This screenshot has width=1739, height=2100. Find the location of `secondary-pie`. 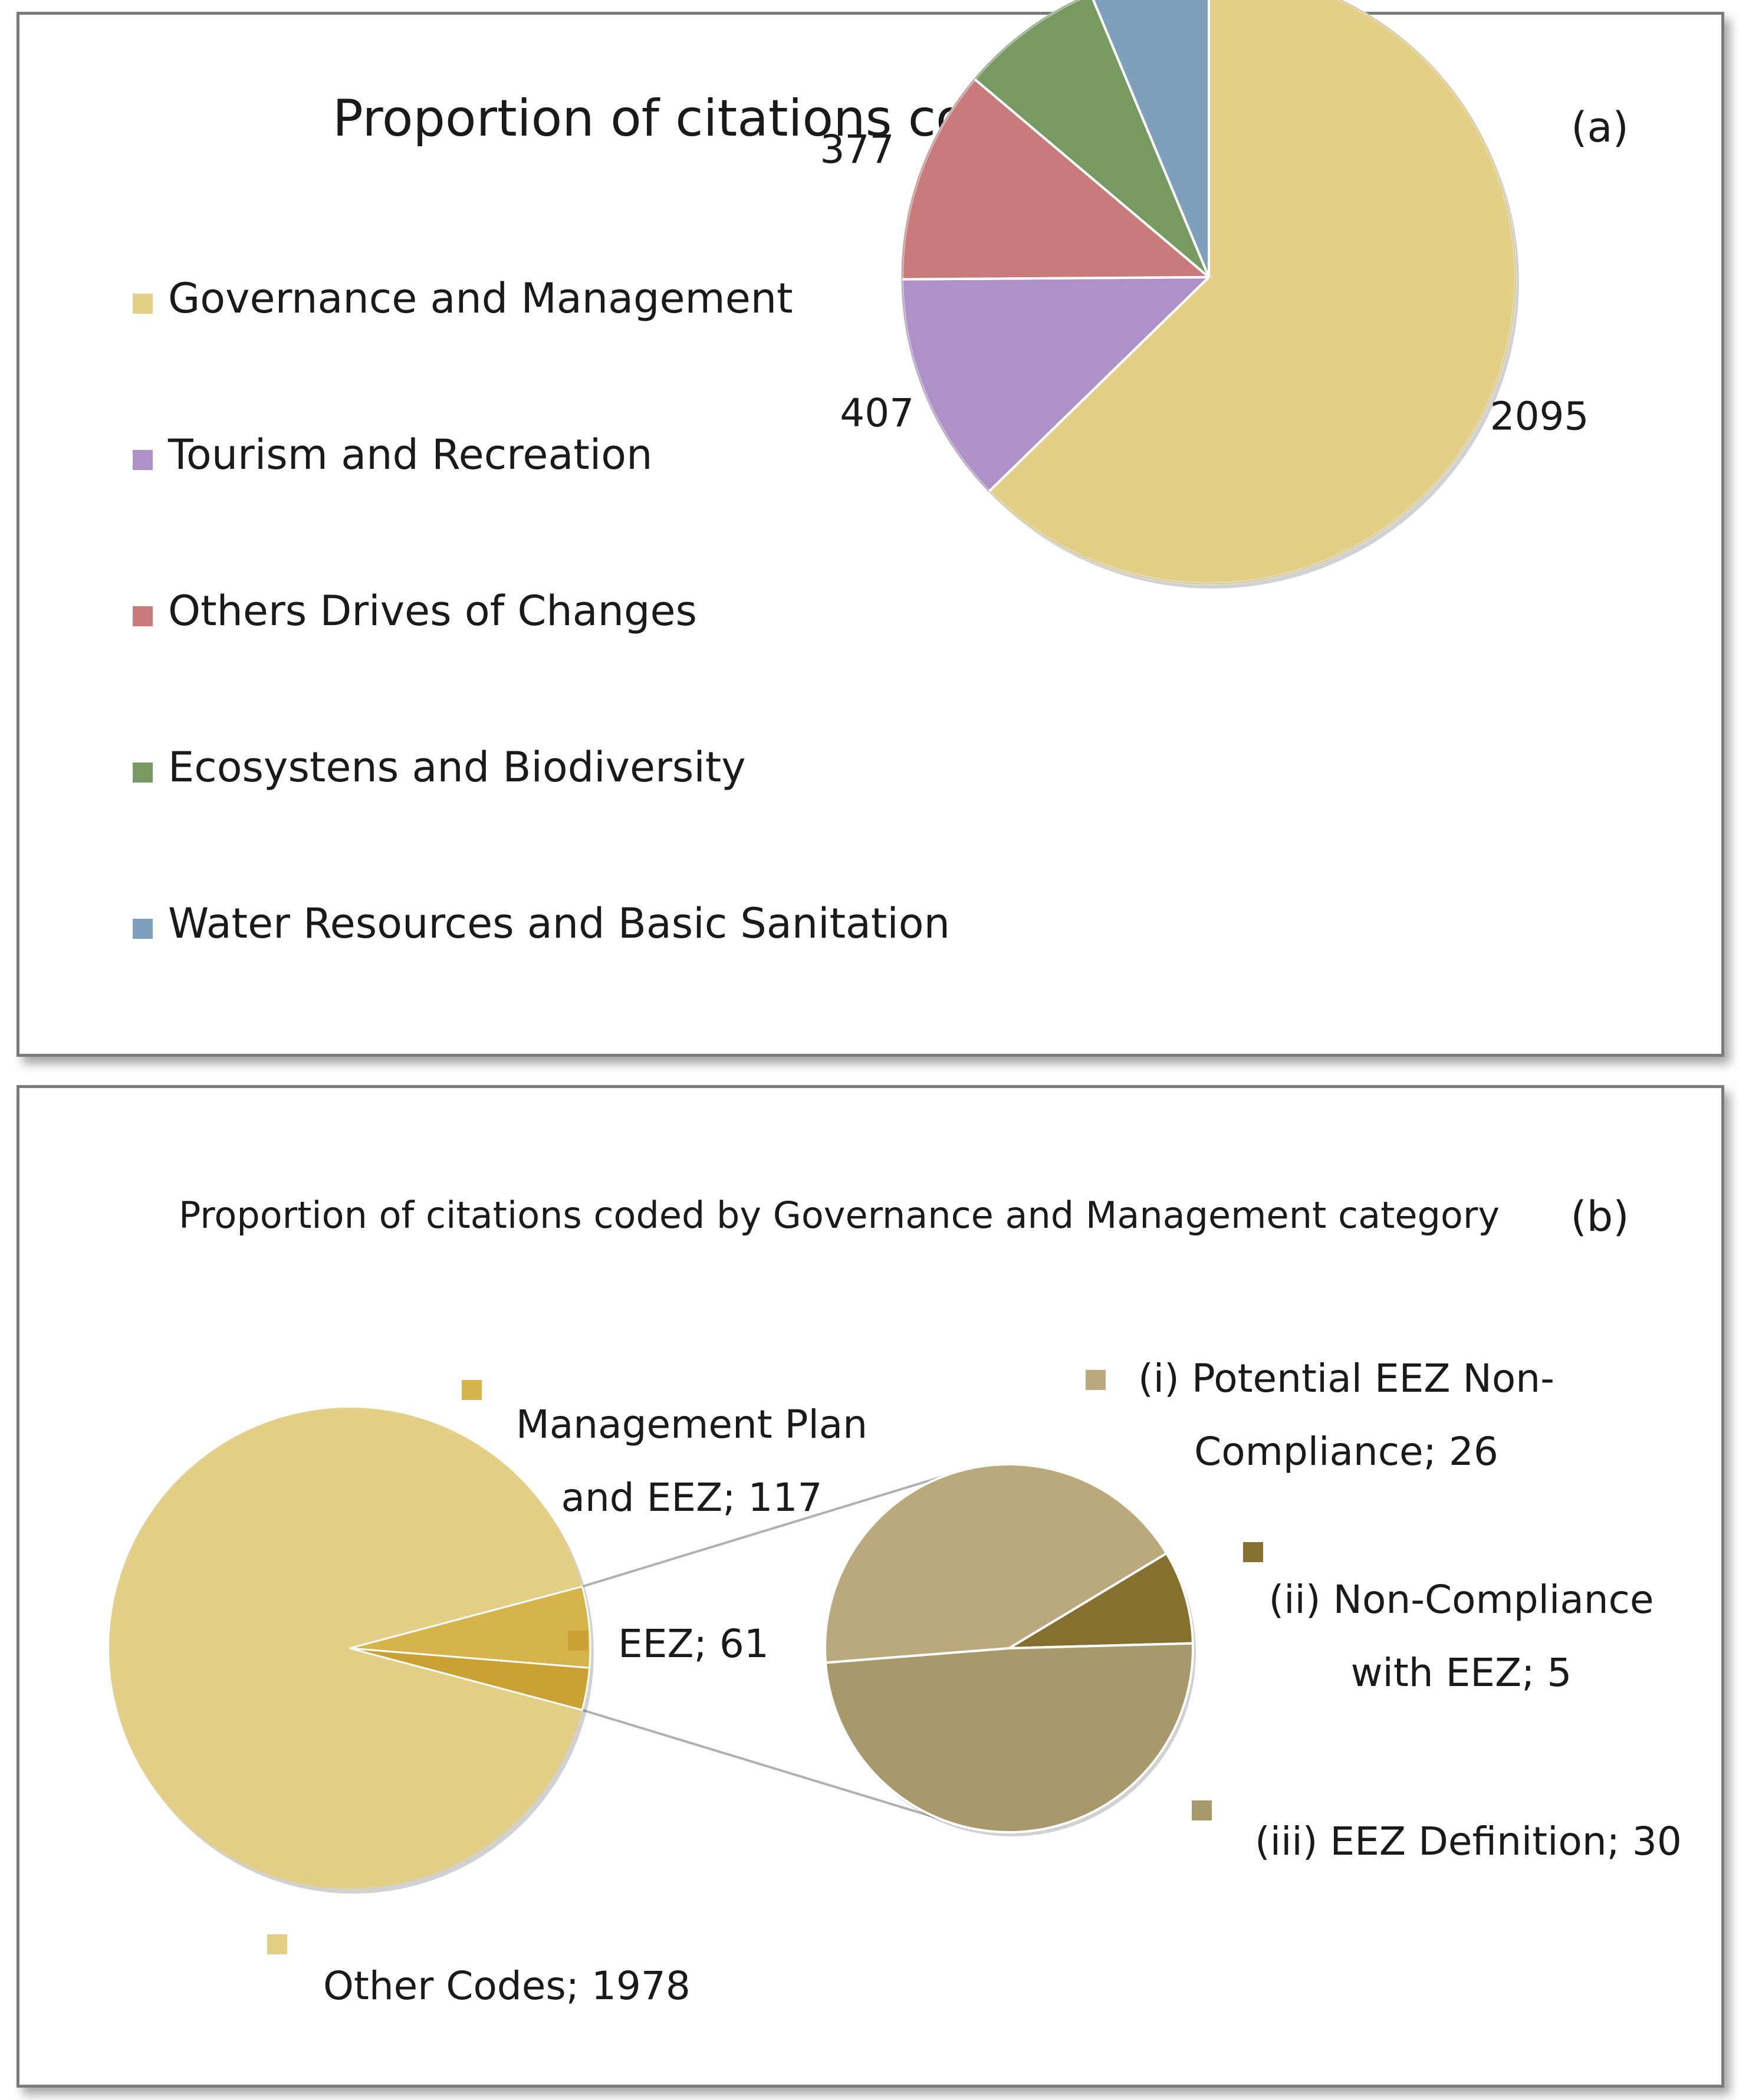

secondary-pie is located at coordinates (1010, 1649).